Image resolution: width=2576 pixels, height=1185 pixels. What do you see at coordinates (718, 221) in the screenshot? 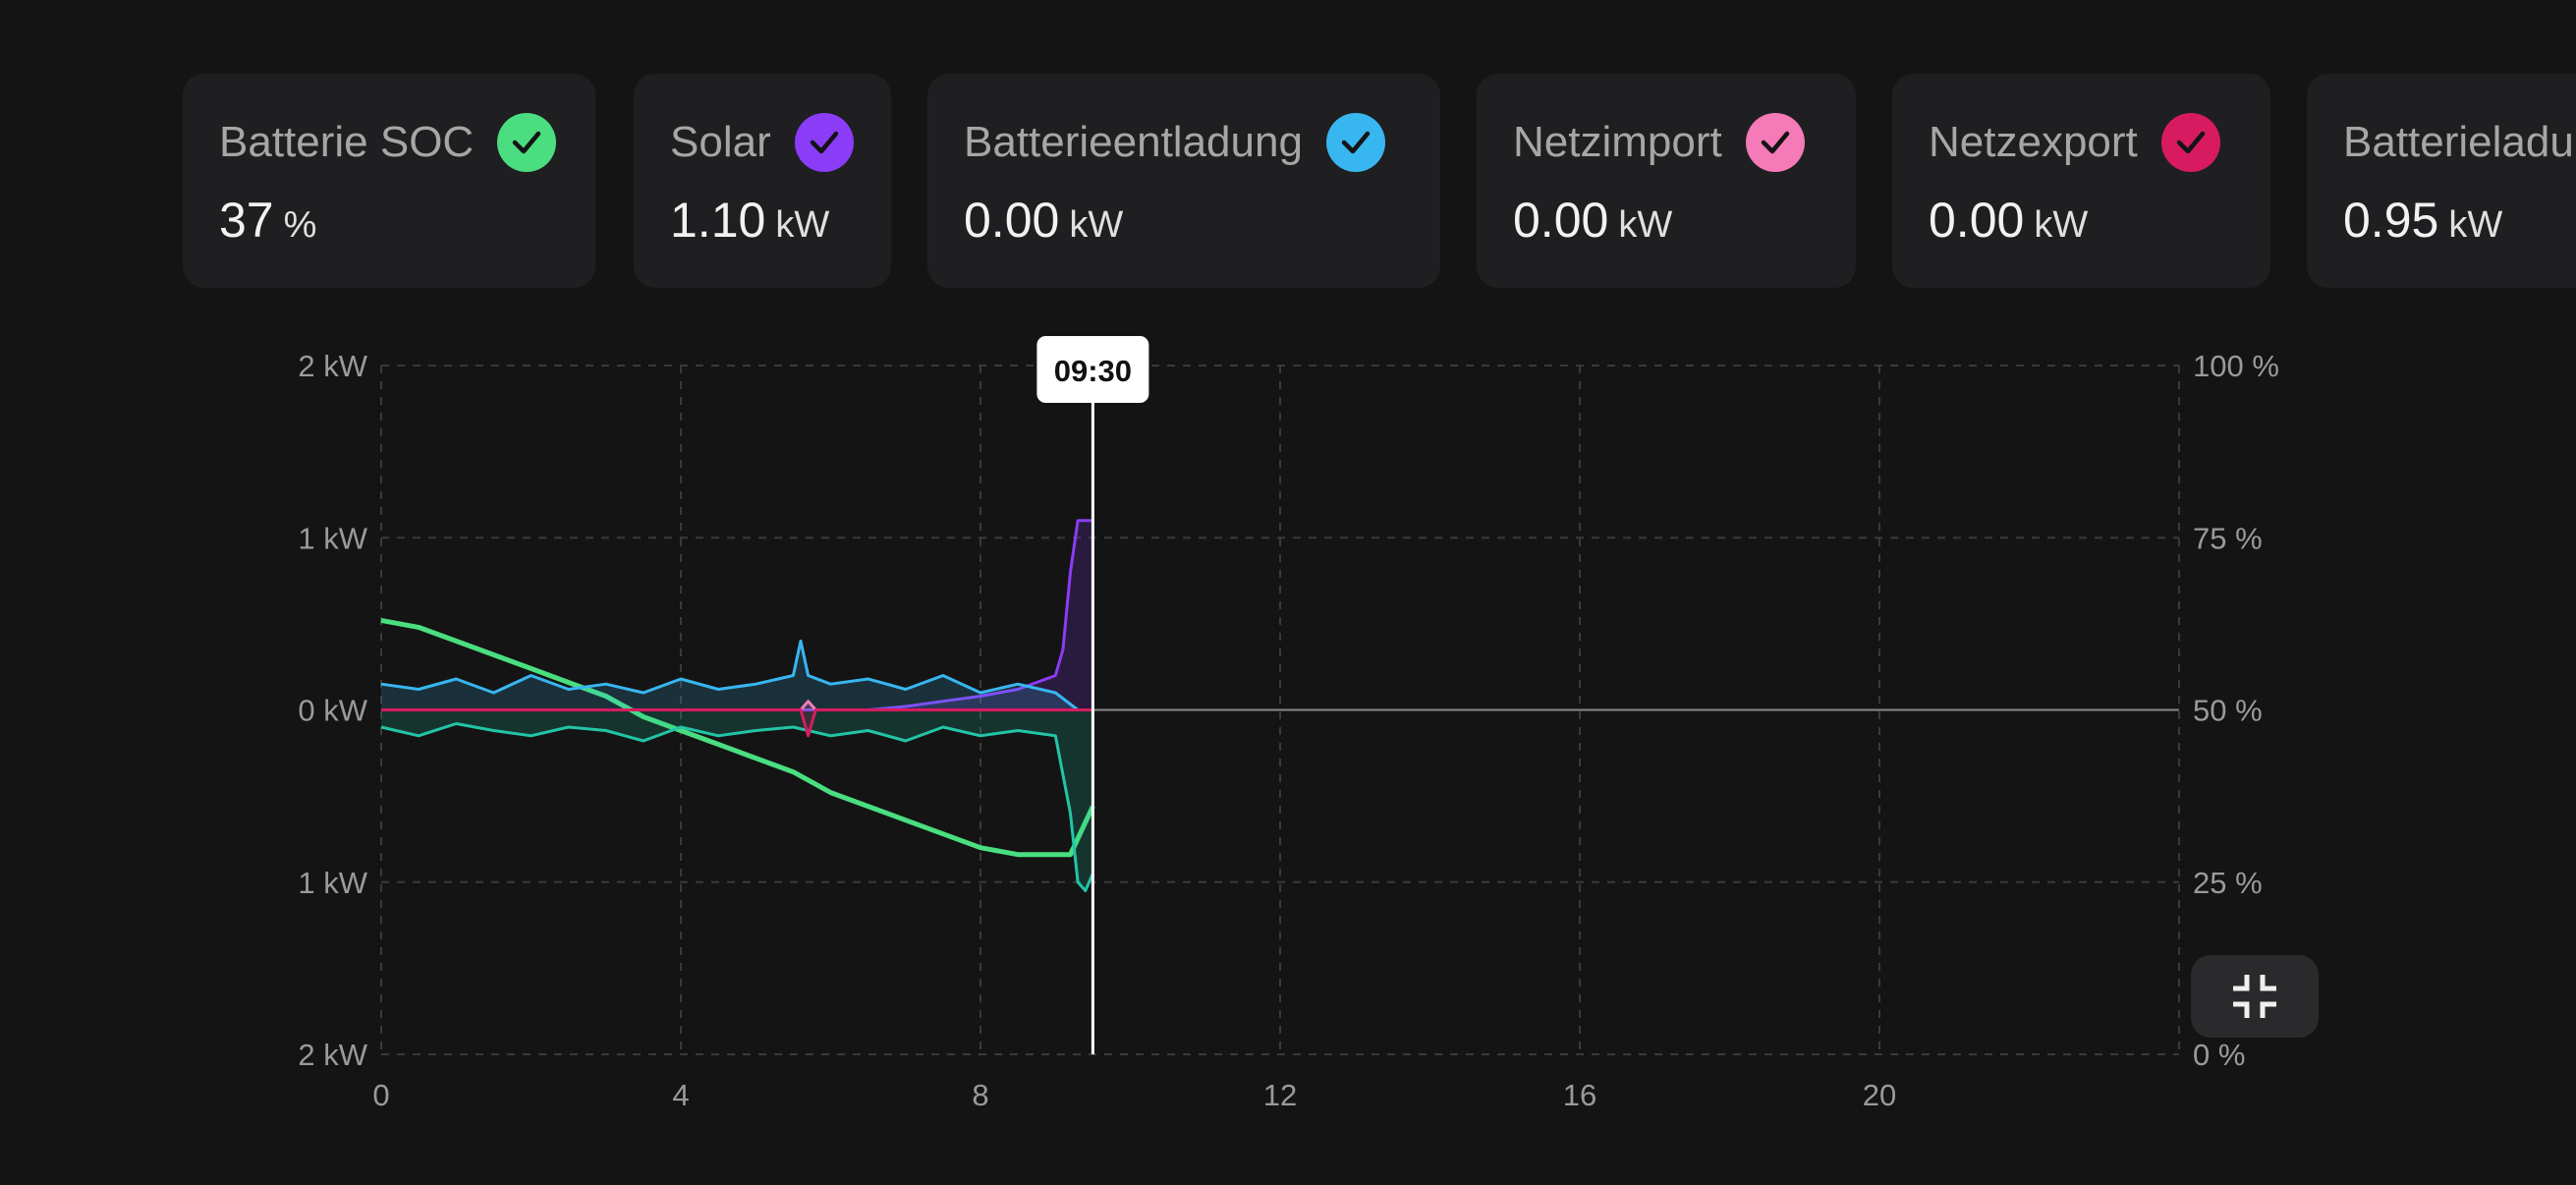
I see `card-value: 1.10` at bounding box center [718, 221].